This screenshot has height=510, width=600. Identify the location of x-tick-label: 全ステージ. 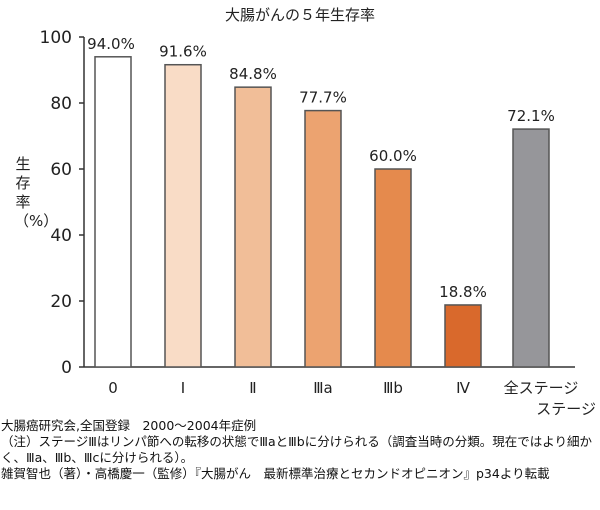
(541, 388).